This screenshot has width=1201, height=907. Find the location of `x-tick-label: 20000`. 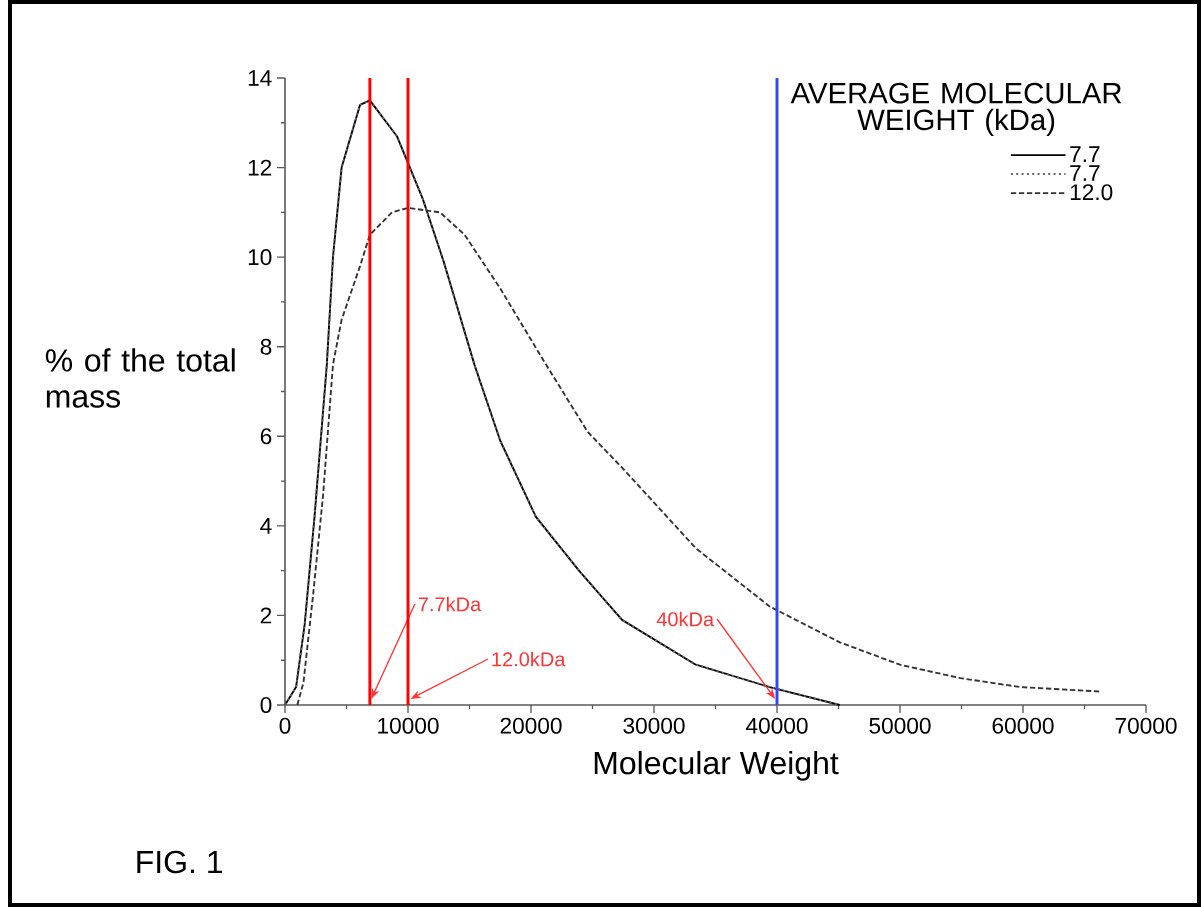

x-tick-label: 20000 is located at coordinates (531, 725).